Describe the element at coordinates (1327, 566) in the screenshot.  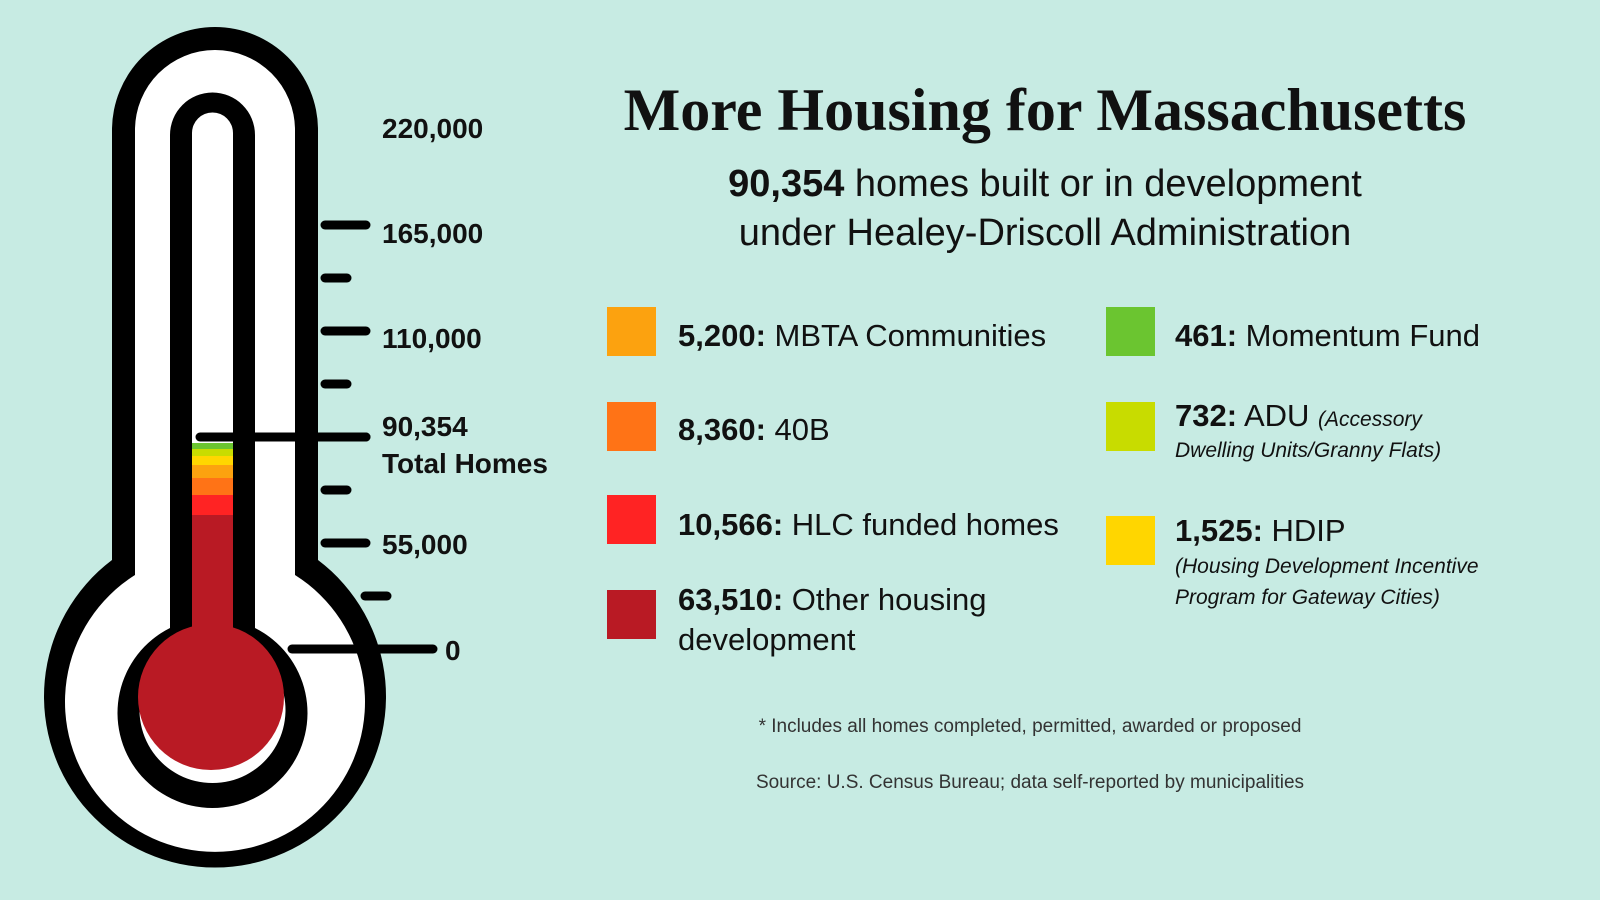
I see `legend-note-hdip-1: (Housing Development Incentive` at that location.